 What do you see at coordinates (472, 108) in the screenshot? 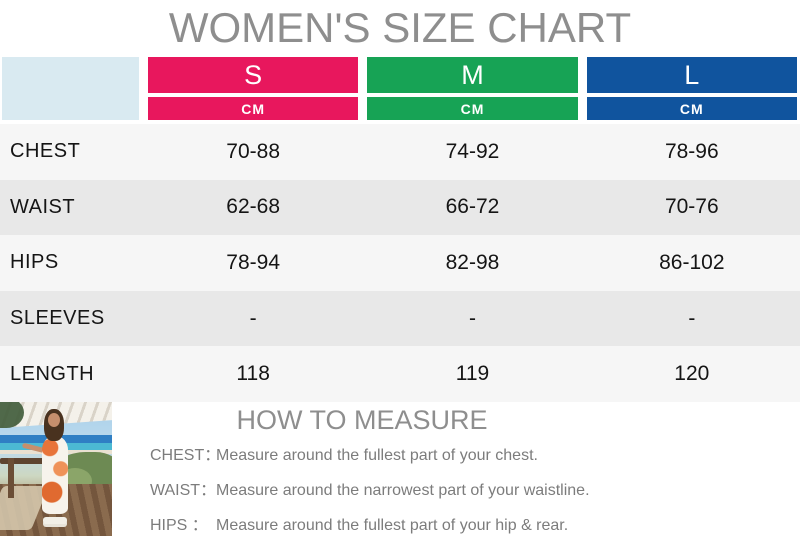
I see `unit-header-m: CM` at bounding box center [472, 108].